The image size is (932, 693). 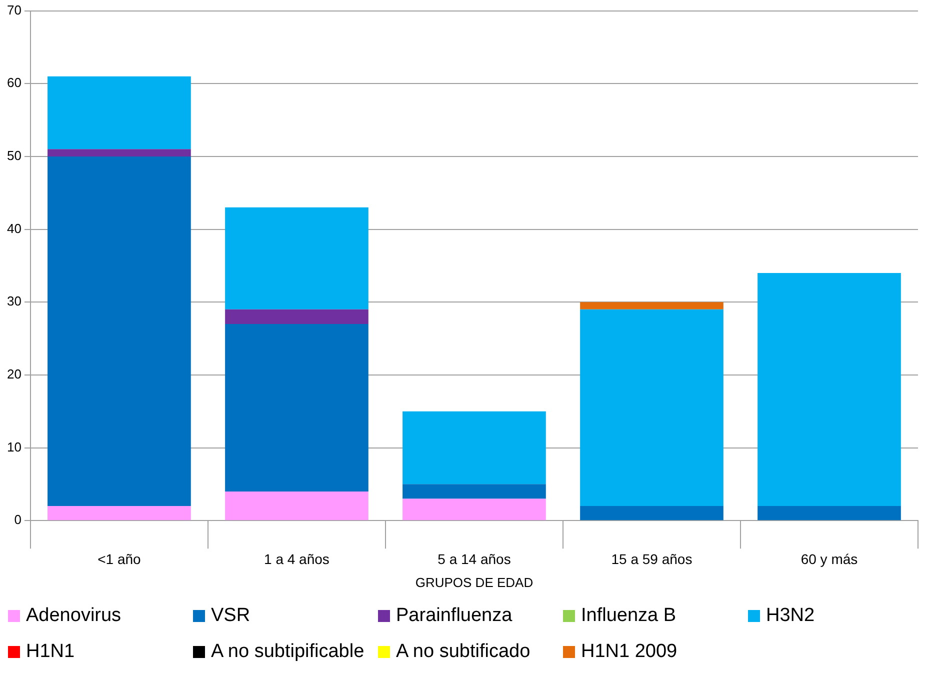 What do you see at coordinates (14, 82) in the screenshot?
I see `y-tick-label: 60` at bounding box center [14, 82].